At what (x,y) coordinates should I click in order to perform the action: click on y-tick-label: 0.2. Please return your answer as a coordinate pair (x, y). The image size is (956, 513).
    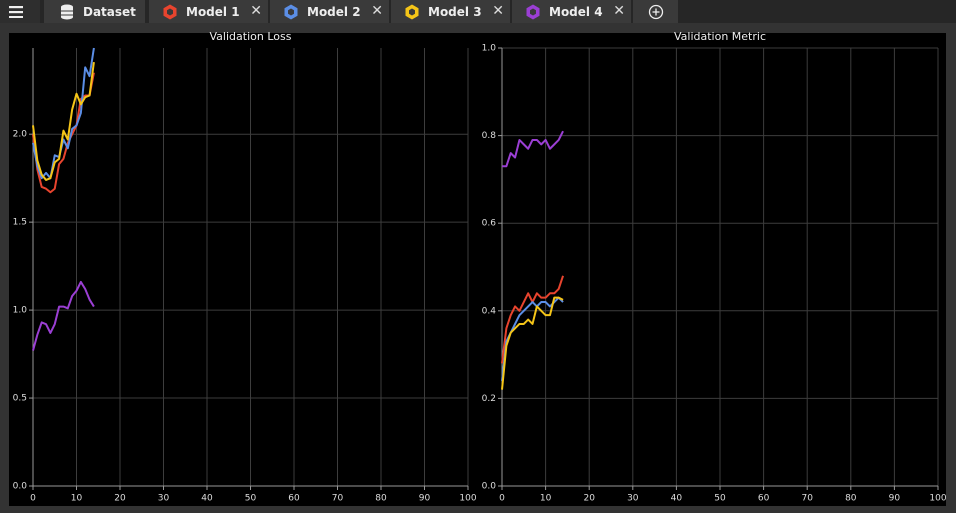
    Looking at the image, I should click on (489, 399).